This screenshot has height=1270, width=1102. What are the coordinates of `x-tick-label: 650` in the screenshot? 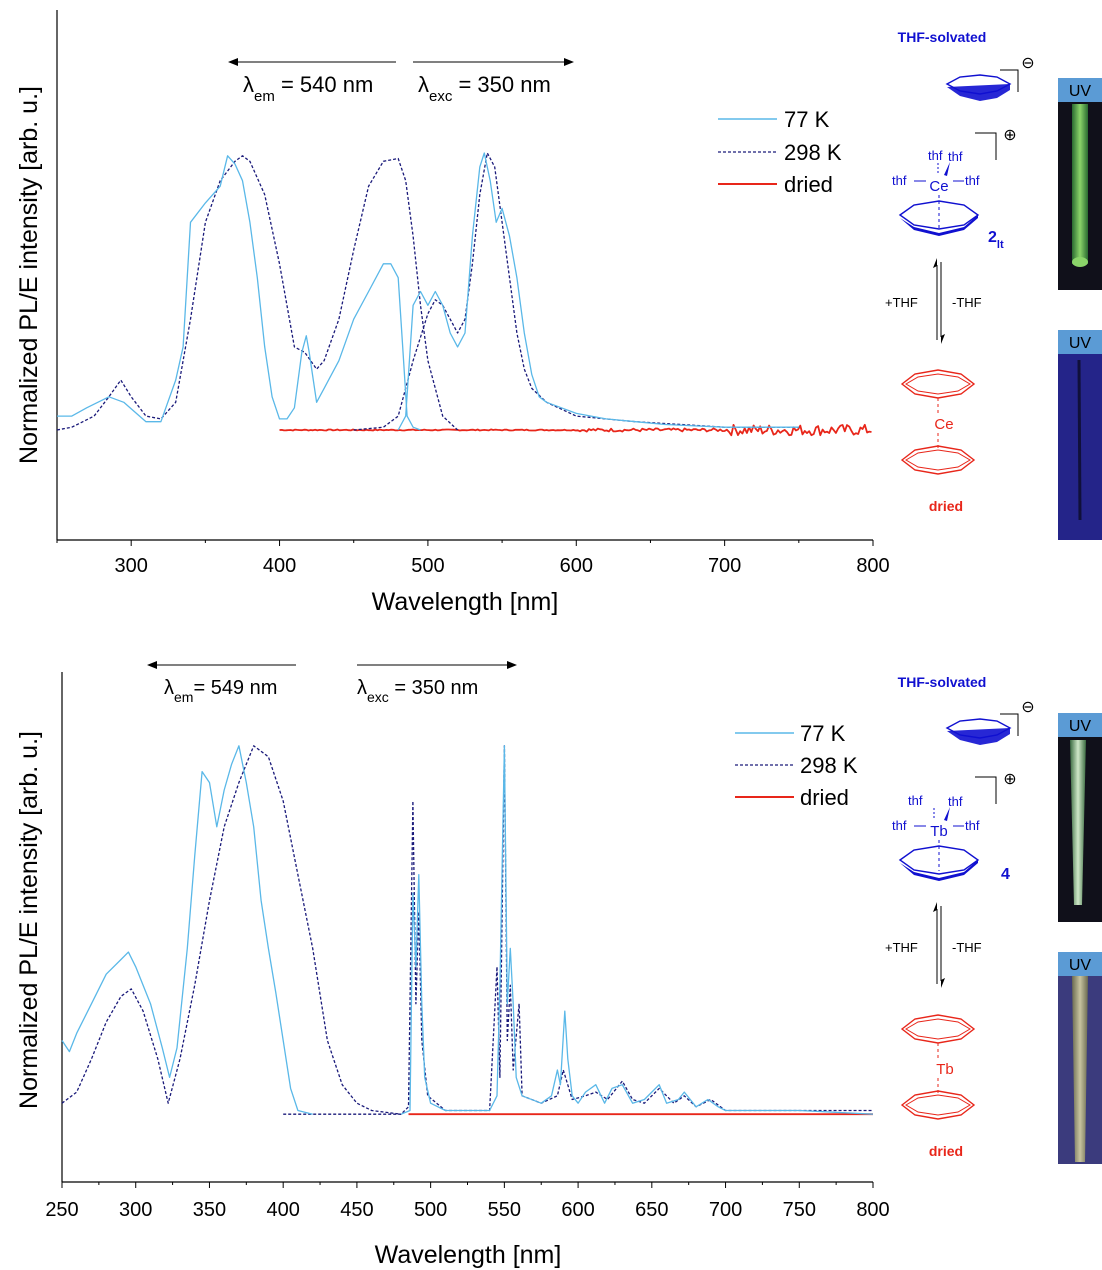 It's located at (651, 1210).